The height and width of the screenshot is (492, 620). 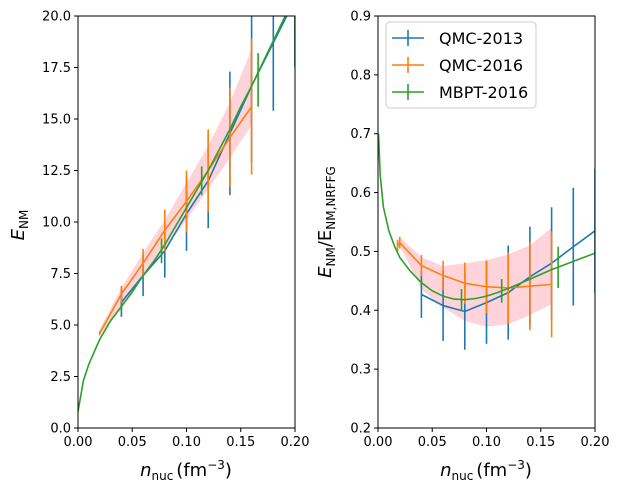 What do you see at coordinates (60, 274) in the screenshot?
I see `left-ytick-label: 7.5` at bounding box center [60, 274].